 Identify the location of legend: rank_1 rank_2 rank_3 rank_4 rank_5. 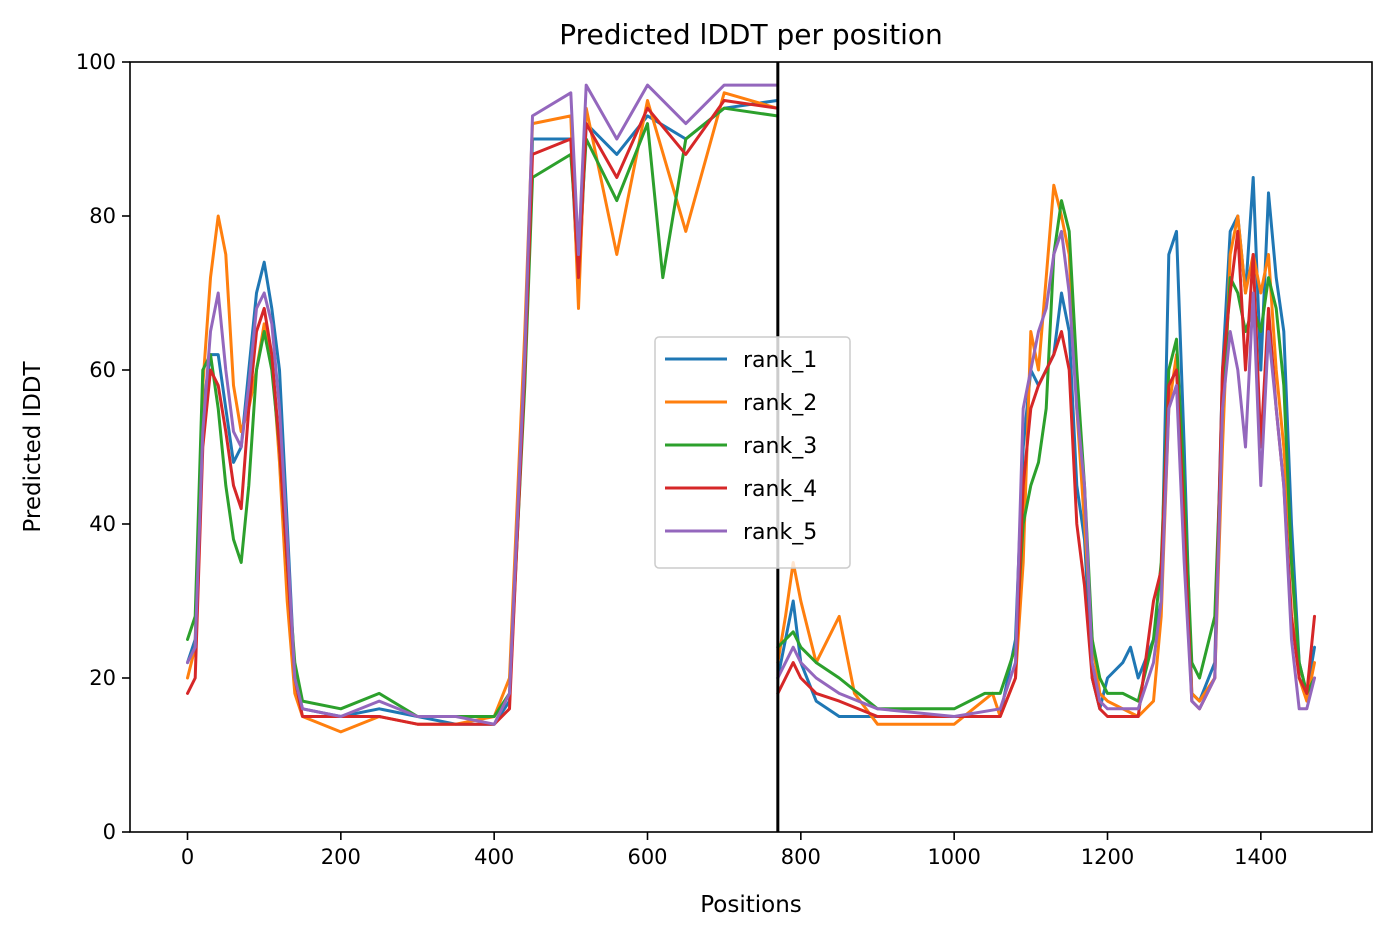
(752, 452).